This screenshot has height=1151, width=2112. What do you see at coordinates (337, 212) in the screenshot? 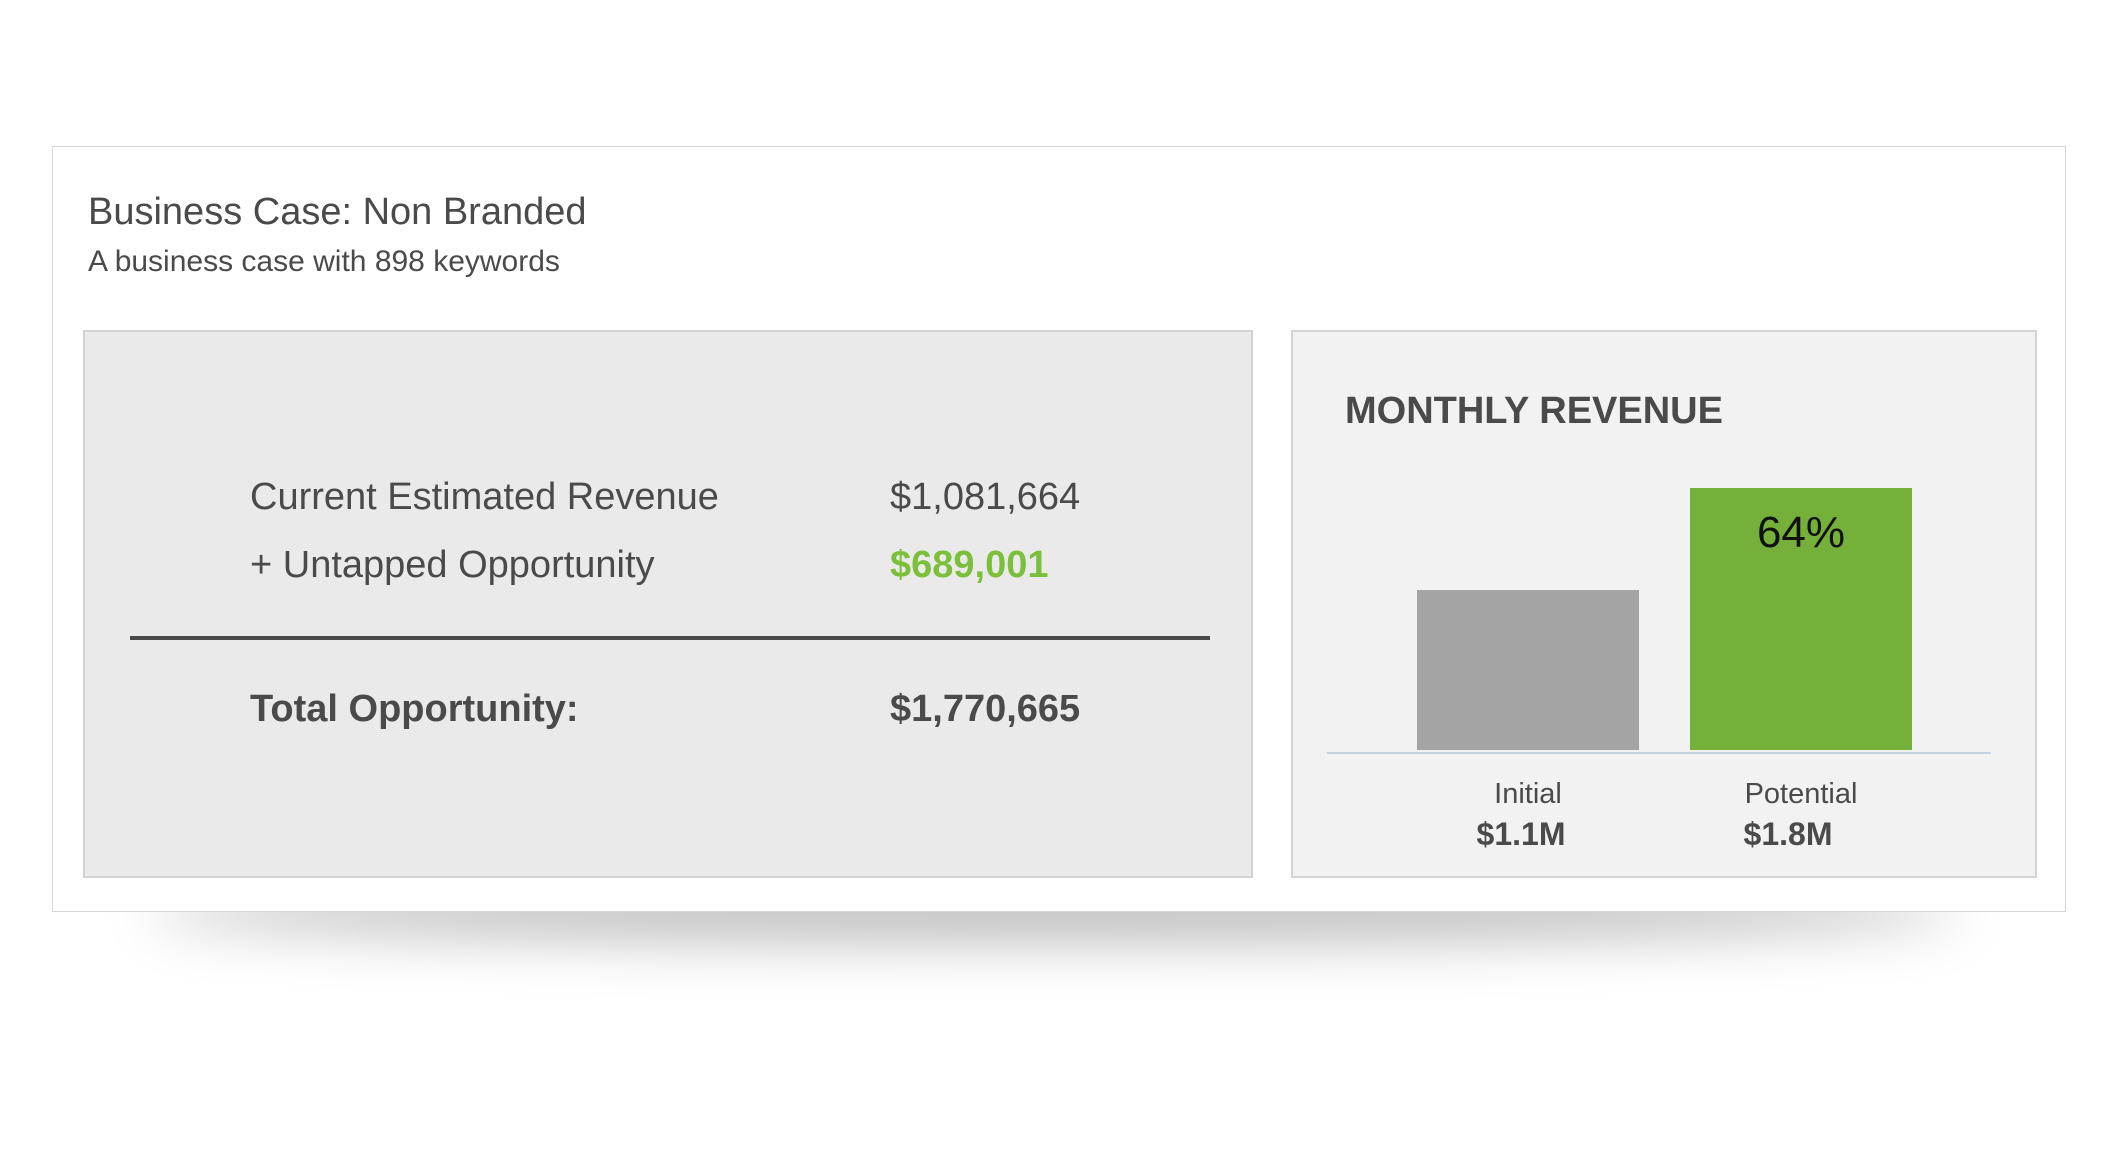
I see `page-title: Business Case: Non Branded` at bounding box center [337, 212].